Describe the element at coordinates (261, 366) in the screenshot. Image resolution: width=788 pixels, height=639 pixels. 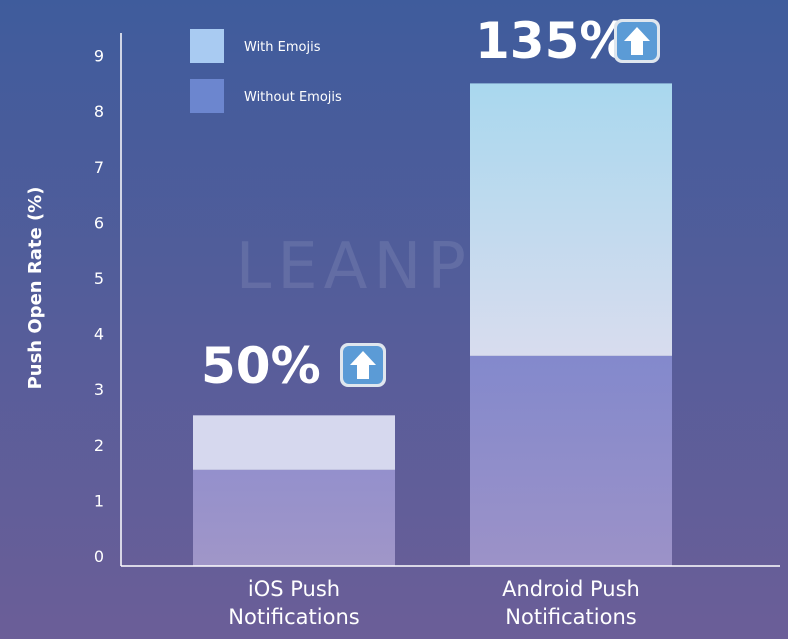
I see `increase-annotation: 50%` at that location.